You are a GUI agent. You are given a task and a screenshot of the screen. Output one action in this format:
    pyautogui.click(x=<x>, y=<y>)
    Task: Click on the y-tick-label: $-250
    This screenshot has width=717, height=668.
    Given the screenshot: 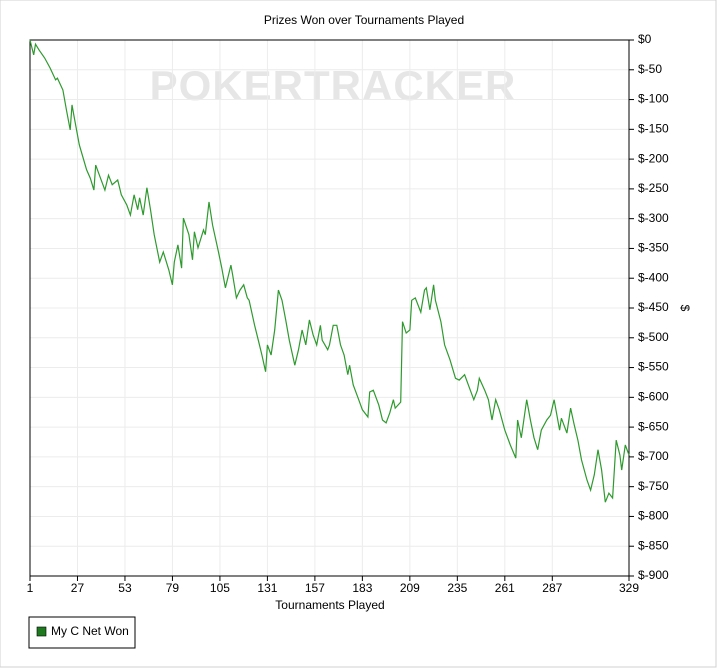 What is the action you would take?
    pyautogui.click(x=653, y=188)
    